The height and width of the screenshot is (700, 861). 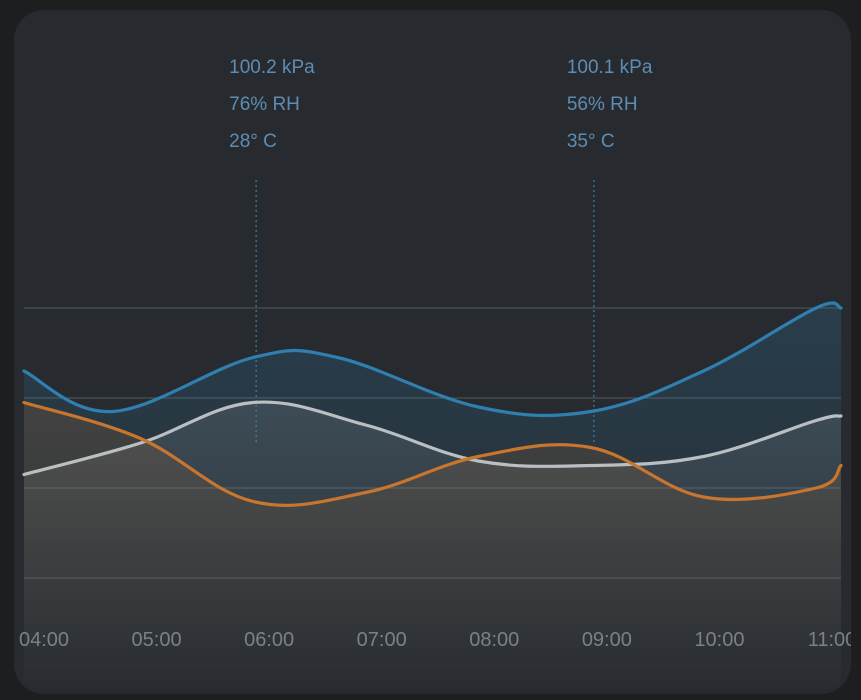 I want to click on x-tick-label: 09:00, so click(x=607, y=640).